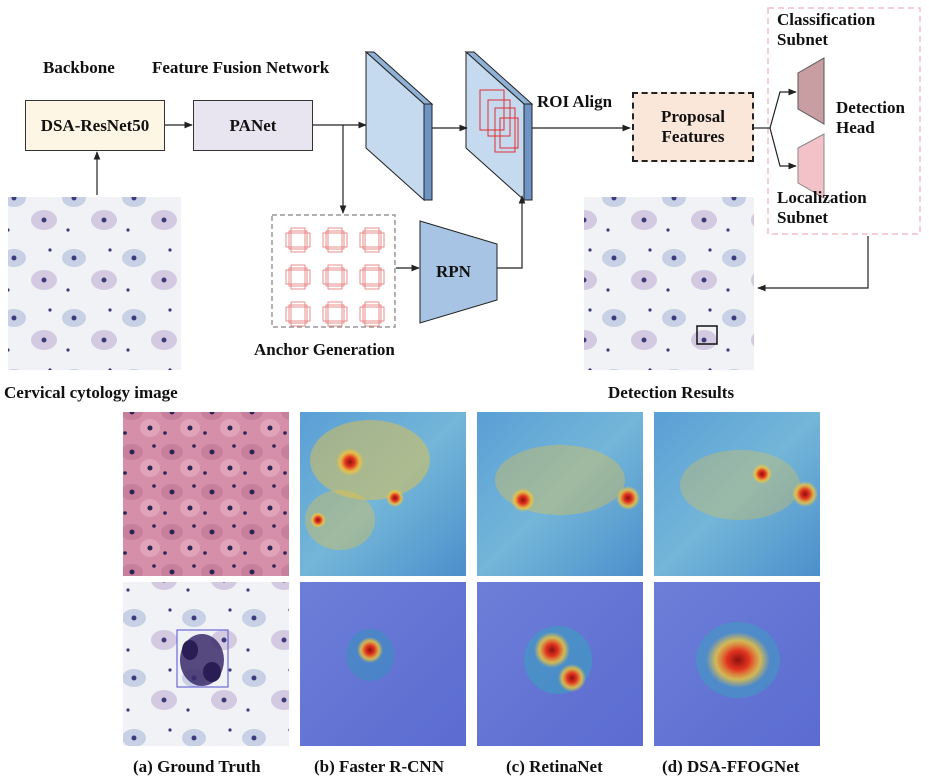 Image resolution: width=929 pixels, height=781 pixels. Describe the element at coordinates (737, 494) in the screenshot. I see `dsa-ffognet-heatmap-row1` at that location.